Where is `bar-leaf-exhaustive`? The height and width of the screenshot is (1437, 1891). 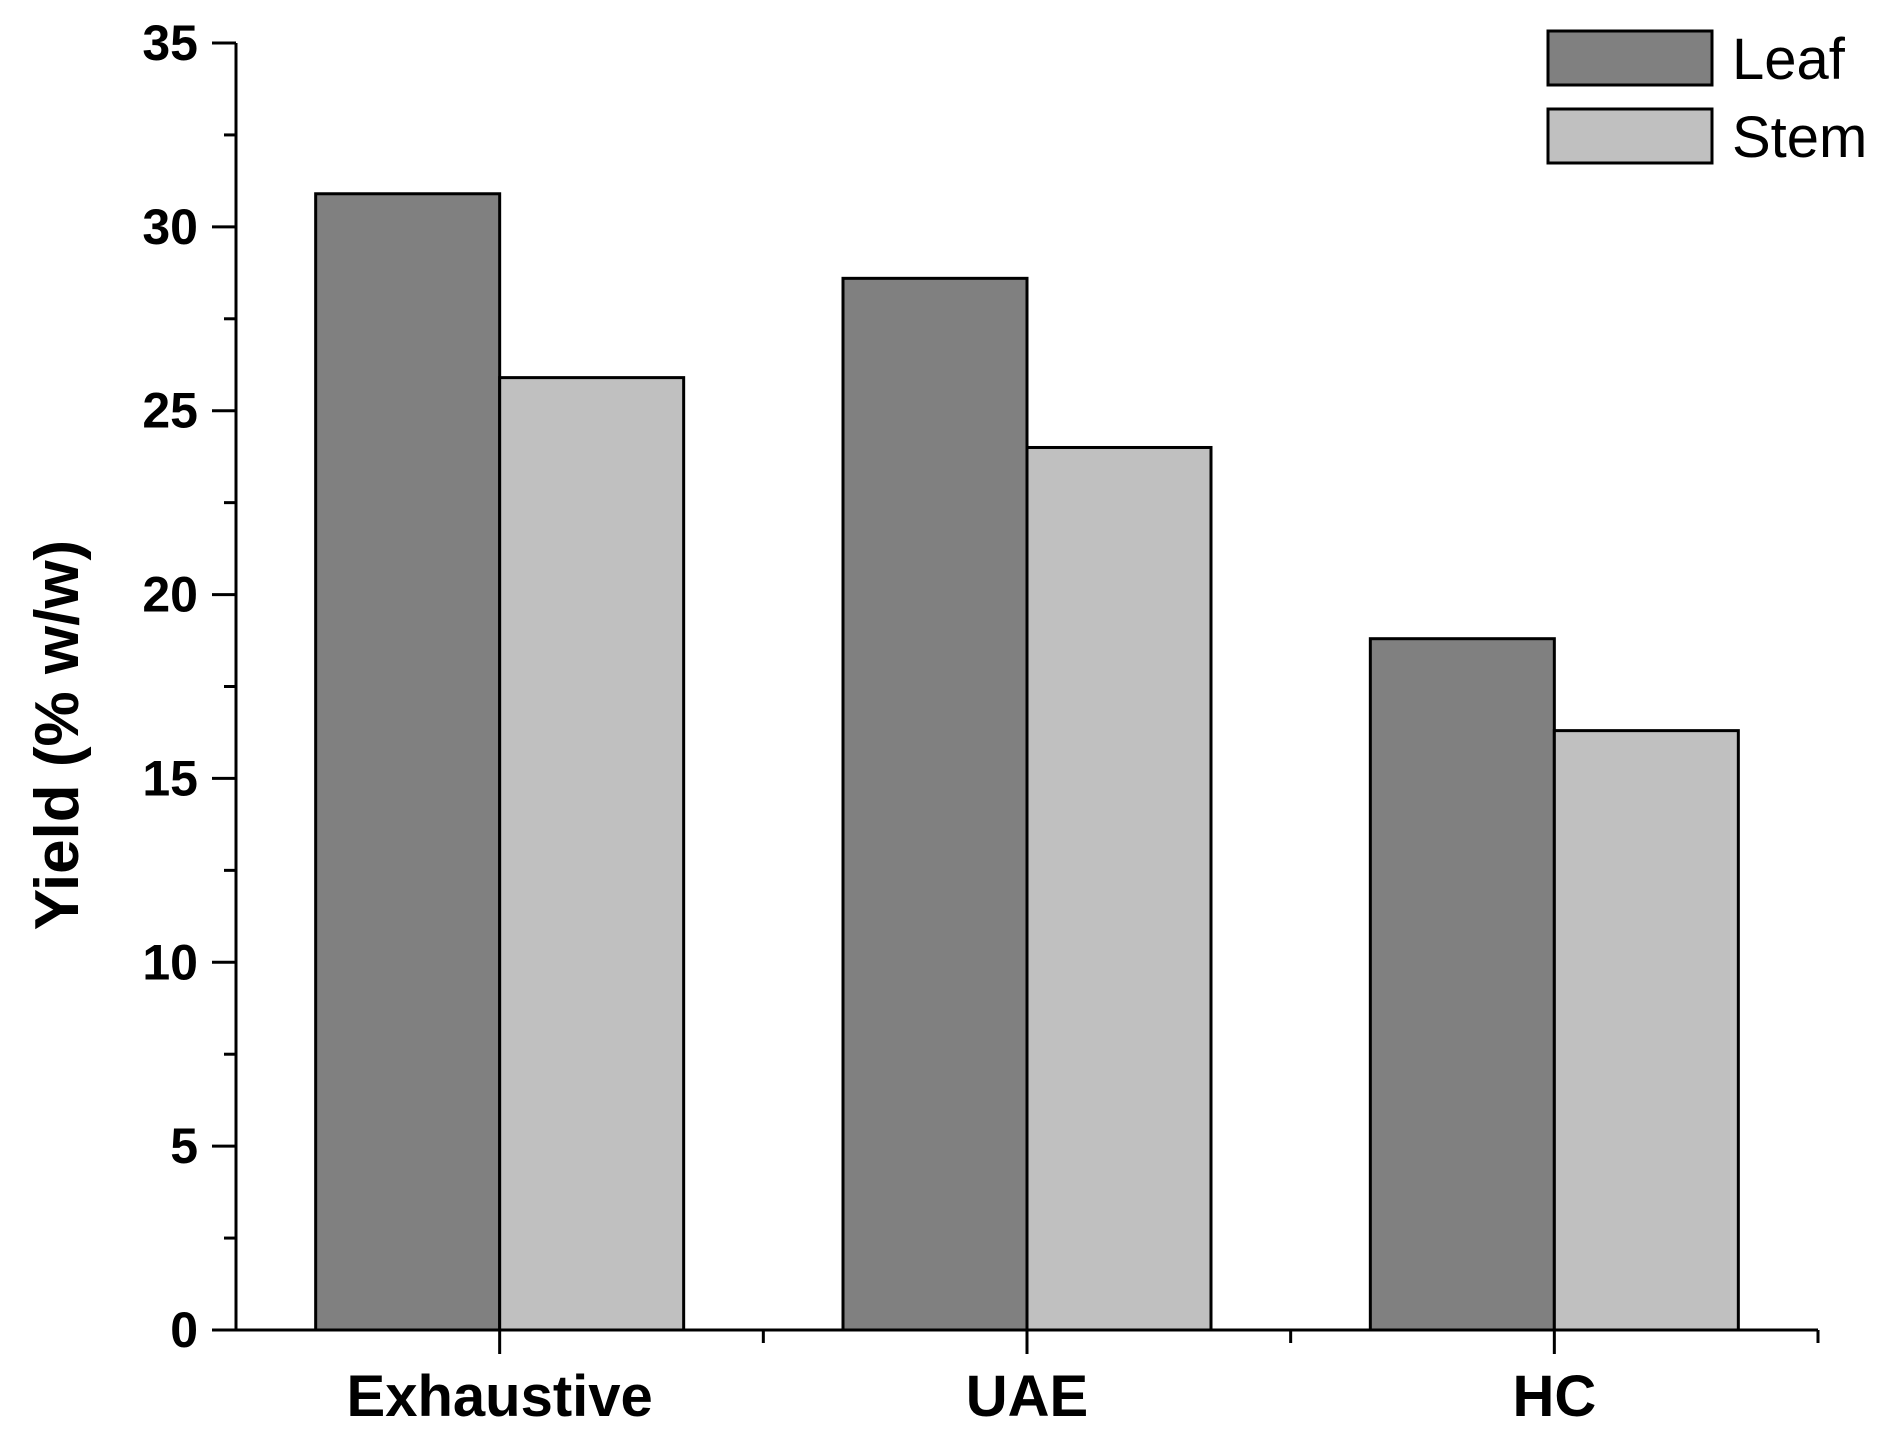 bar-leaf-exhaustive is located at coordinates (408, 762).